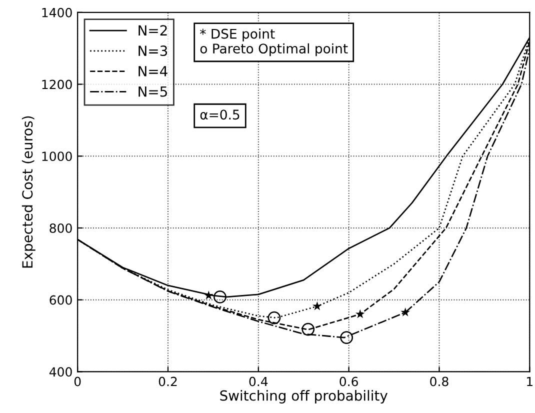  I want to click on y-tick-label: 800, so click(61, 228).